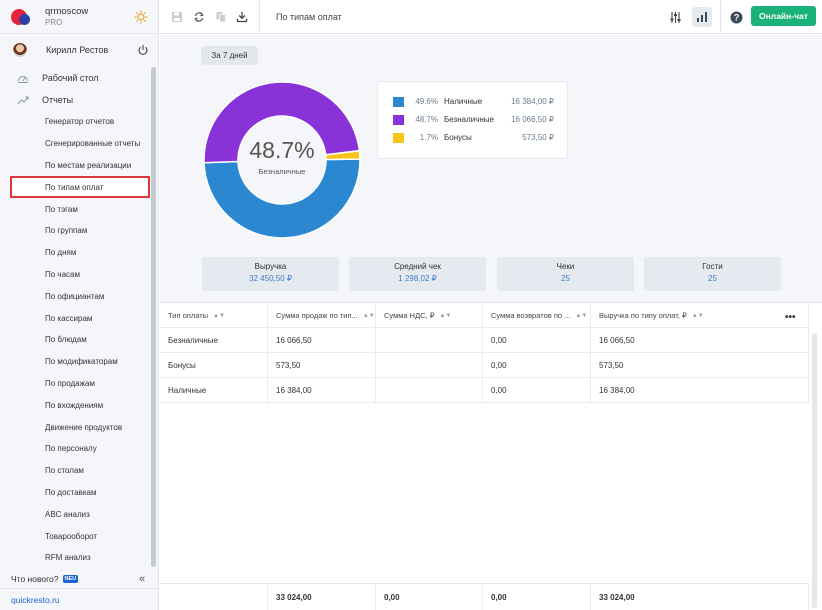  Describe the element at coordinates (93, 144) in the screenshot. I see `sidebar-subitem: Сгенерированные отчеты` at that location.